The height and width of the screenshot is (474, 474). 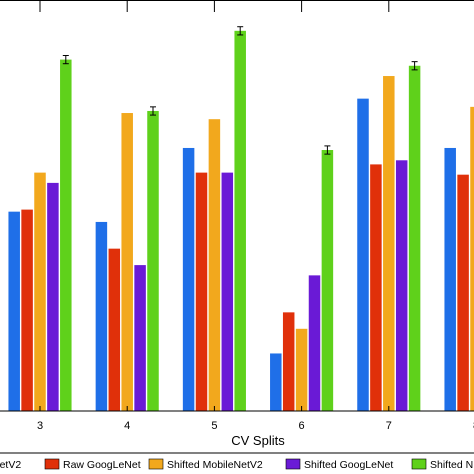 What do you see at coordinates (348, 465) in the screenshot?
I see `legend-label: Shifted GoogLeNet` at bounding box center [348, 465].